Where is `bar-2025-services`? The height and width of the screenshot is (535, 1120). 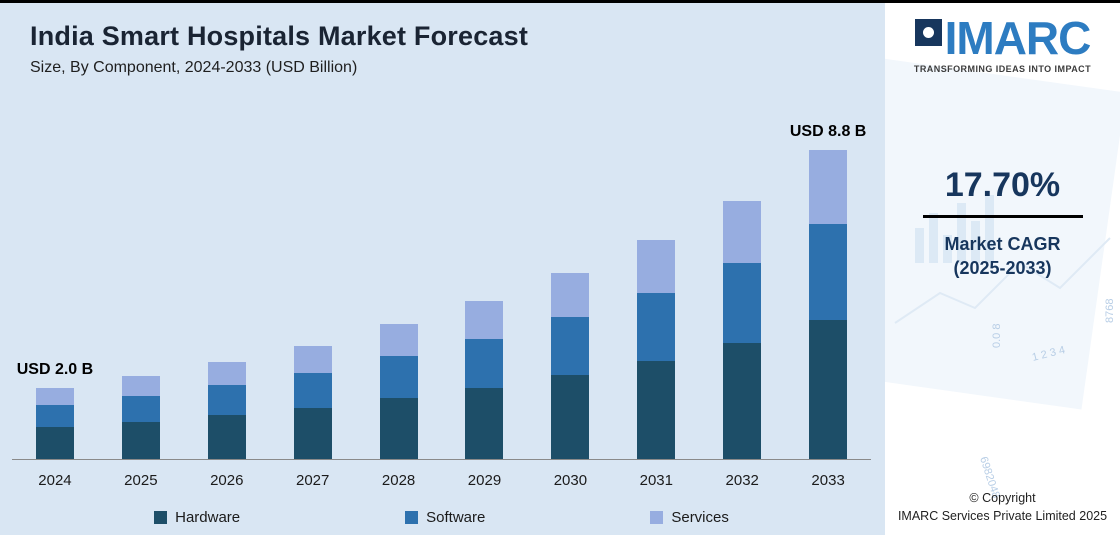 bar-2025-services is located at coordinates (140, 386).